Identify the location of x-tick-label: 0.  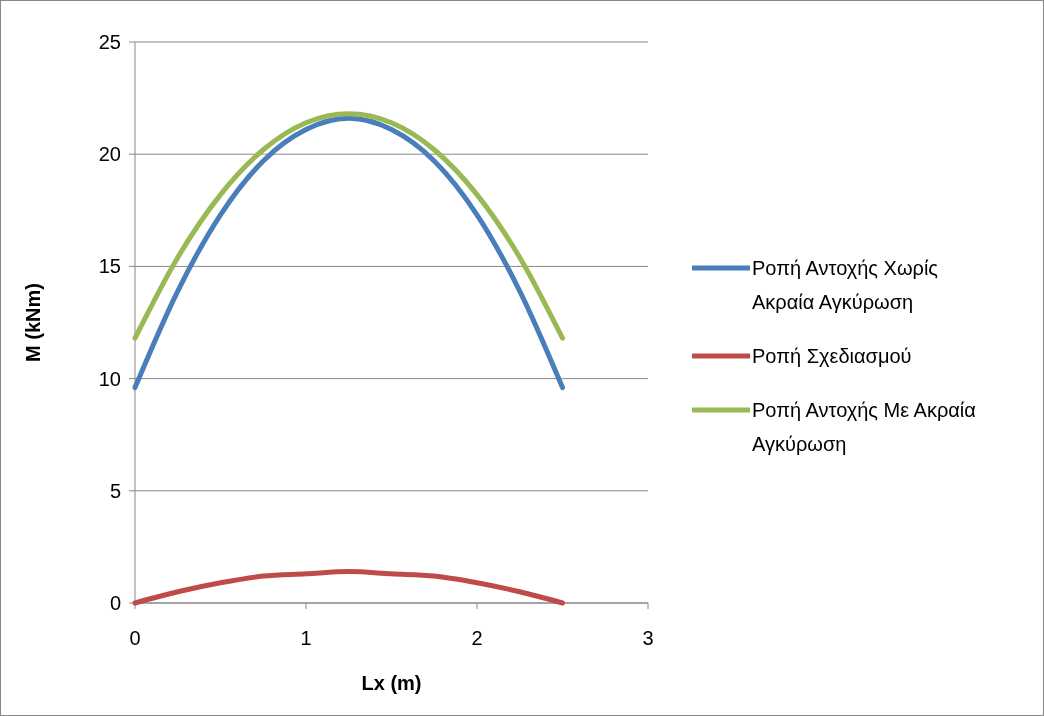
(135, 638).